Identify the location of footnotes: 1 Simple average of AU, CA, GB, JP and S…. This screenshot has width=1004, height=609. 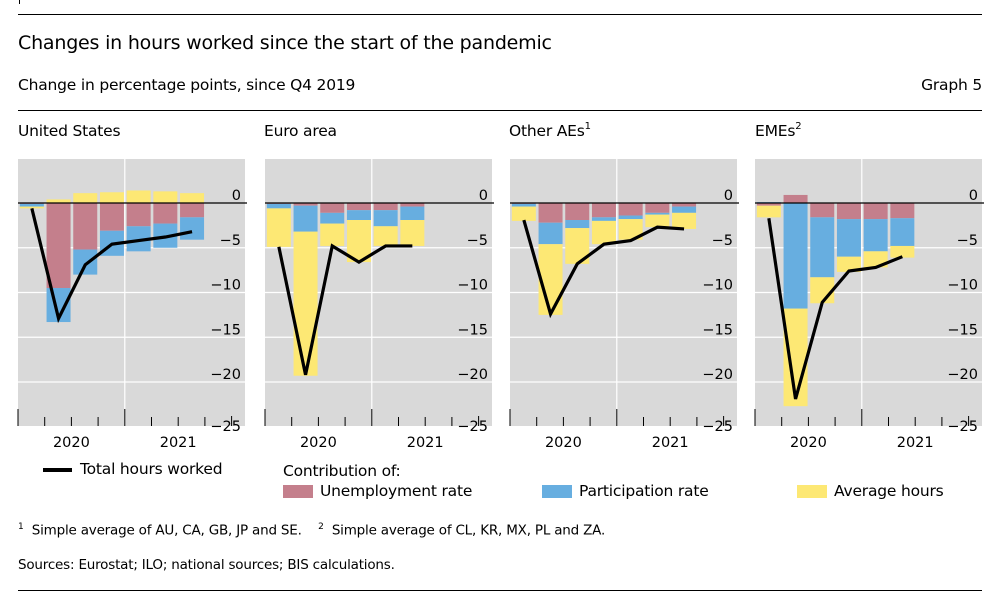
(311, 530).